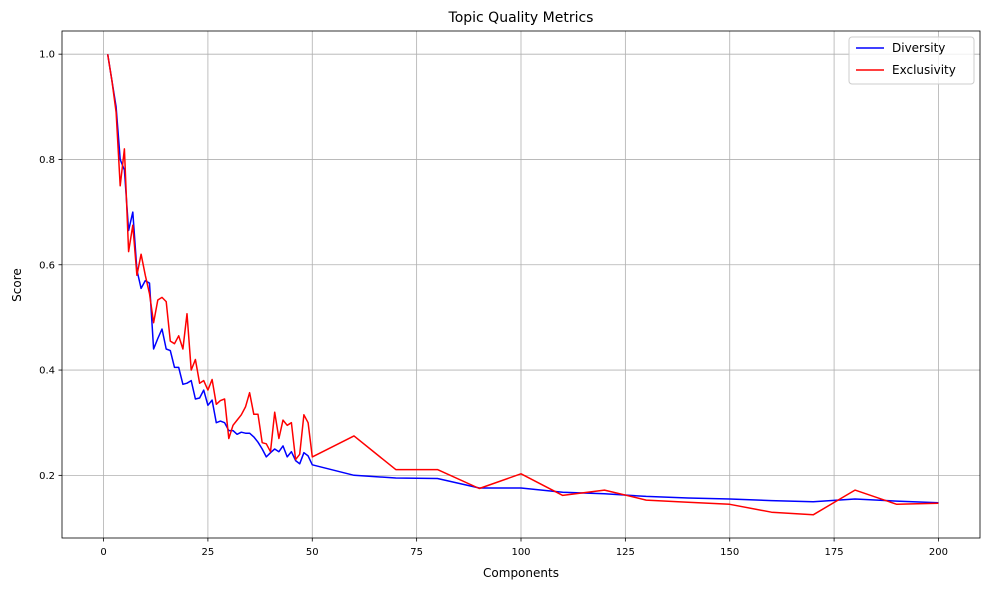  Describe the element at coordinates (103, 552) in the screenshot. I see `x-tick-label: 0` at that location.